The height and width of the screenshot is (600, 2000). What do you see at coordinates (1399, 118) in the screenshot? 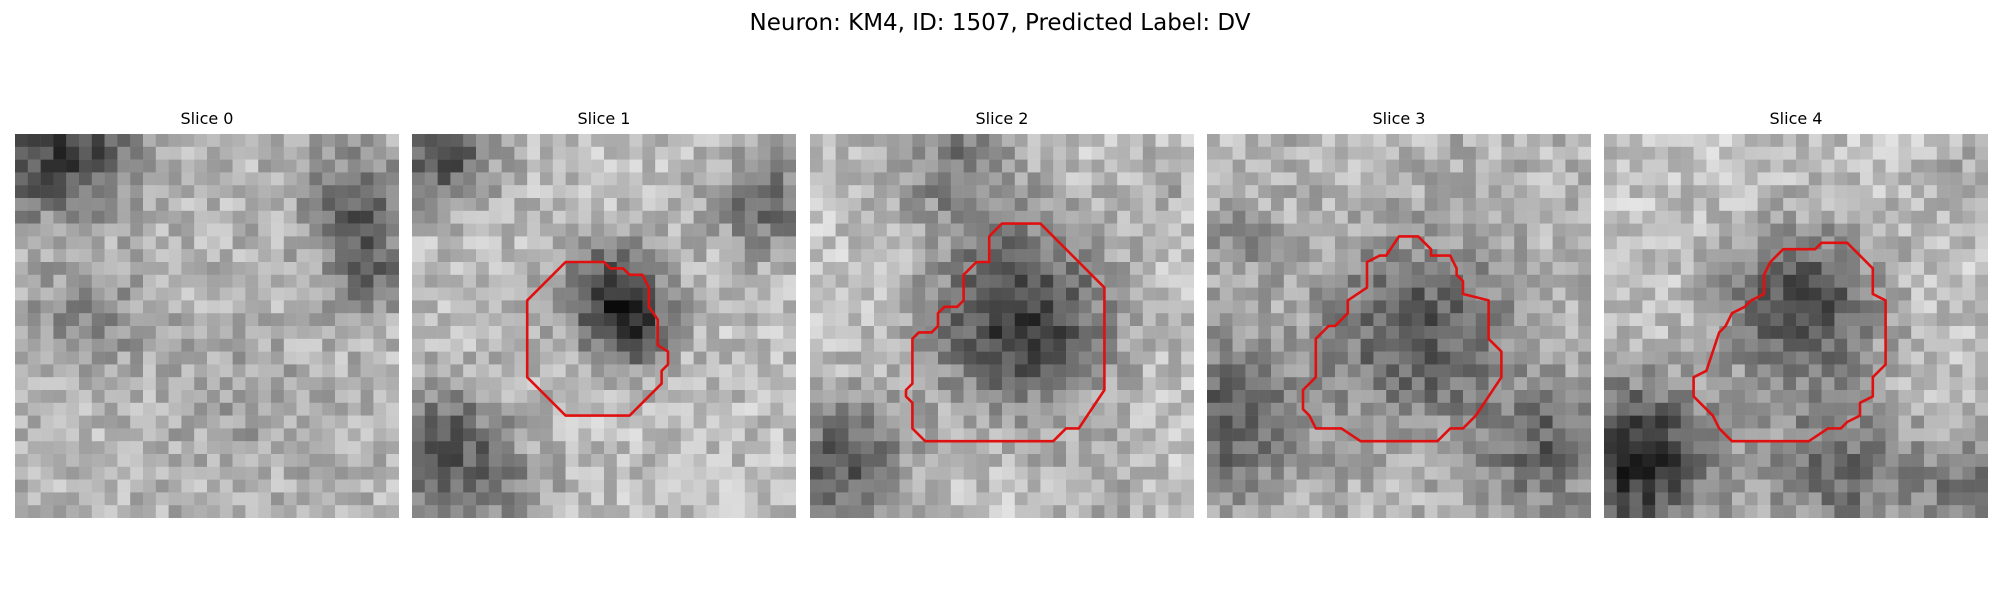
I see `slice-title: Slice 3` at bounding box center [1399, 118].